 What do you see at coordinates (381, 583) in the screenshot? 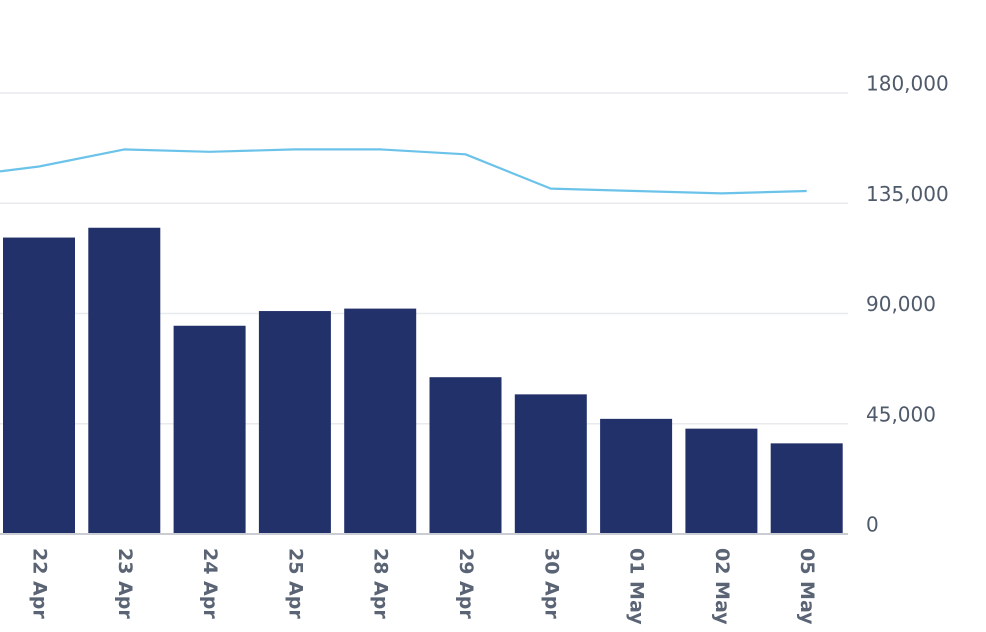
I see `x-tick-label: 28 Apr` at bounding box center [381, 583].